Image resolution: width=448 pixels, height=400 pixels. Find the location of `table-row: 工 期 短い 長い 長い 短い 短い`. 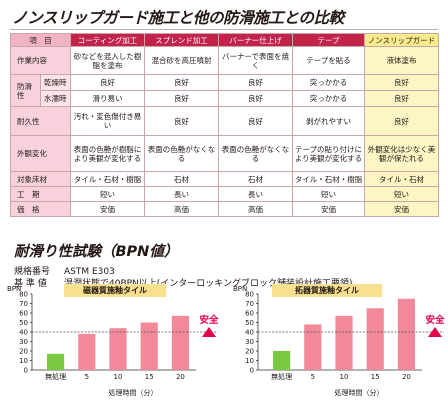

table-row: 工 期 短い 長い 長い 短い 短い is located at coordinates (224, 194).